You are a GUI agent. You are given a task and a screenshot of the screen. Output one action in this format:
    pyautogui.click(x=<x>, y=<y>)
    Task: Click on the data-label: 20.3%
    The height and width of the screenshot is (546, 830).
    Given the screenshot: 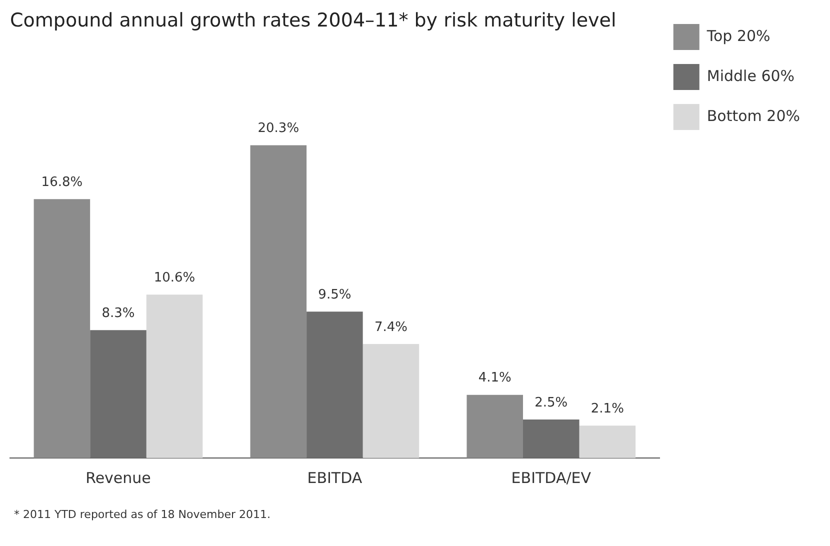 What is the action you would take?
    pyautogui.click(x=279, y=128)
    